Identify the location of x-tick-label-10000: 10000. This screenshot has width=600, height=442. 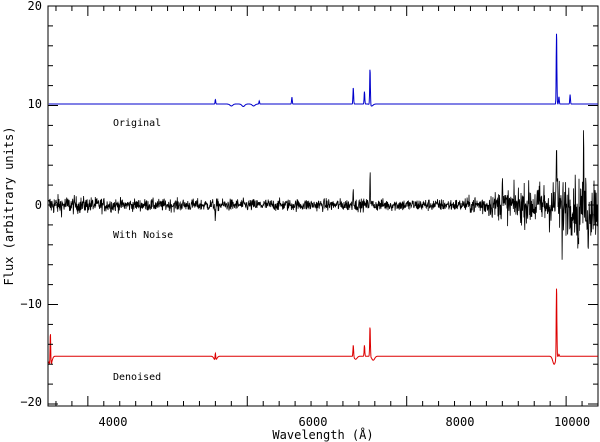
(572, 422).